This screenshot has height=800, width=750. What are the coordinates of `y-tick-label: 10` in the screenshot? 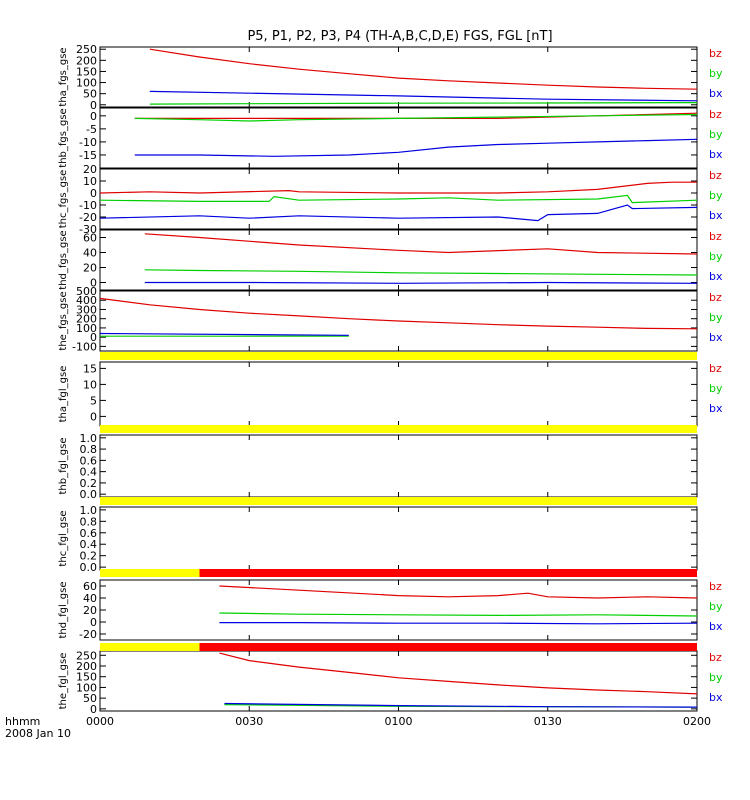 It's located at (90, 384).